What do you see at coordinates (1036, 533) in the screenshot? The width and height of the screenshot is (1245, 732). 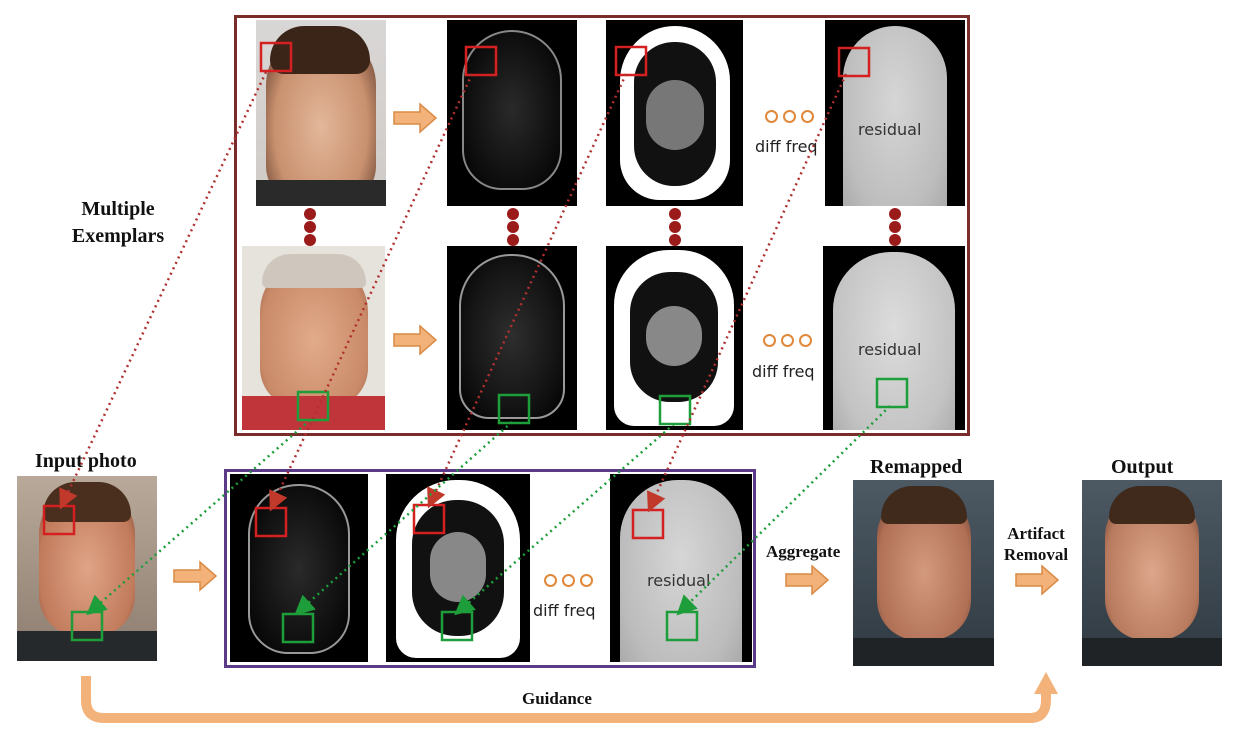 I see `artifact-removal-line1: Artifact` at bounding box center [1036, 533].